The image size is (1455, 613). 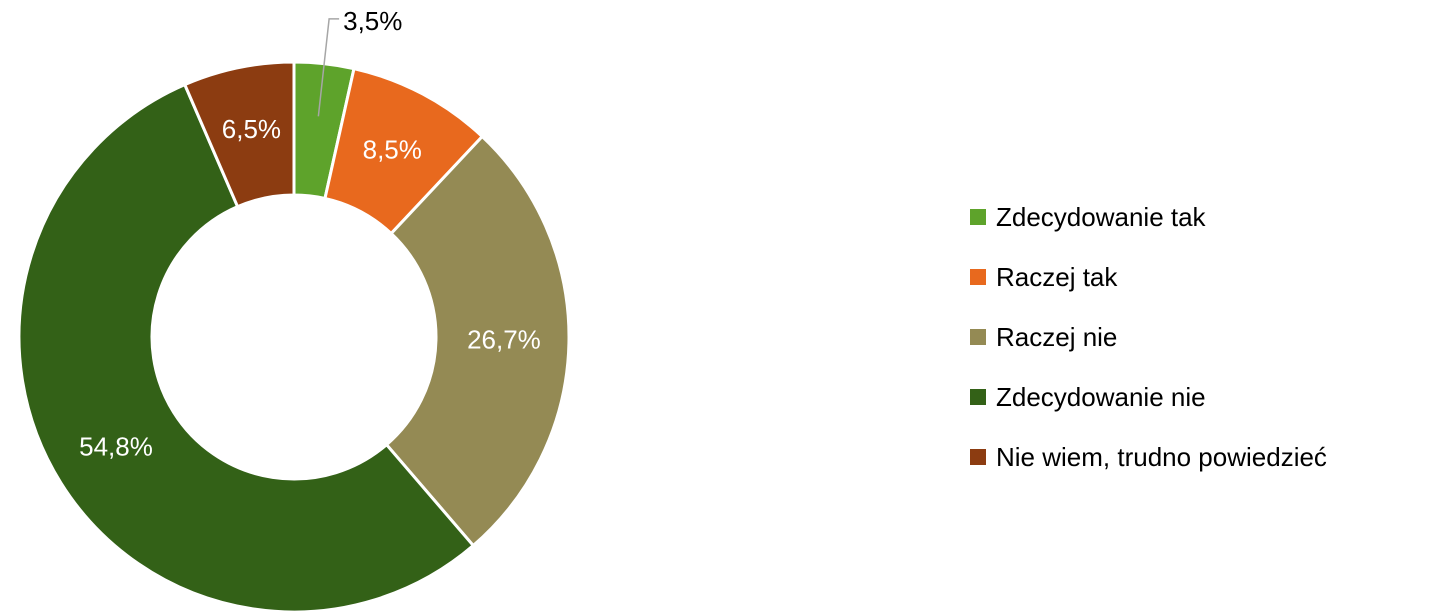 What do you see at coordinates (251, 129) in the screenshot?
I see `data-label: 6,5%` at bounding box center [251, 129].